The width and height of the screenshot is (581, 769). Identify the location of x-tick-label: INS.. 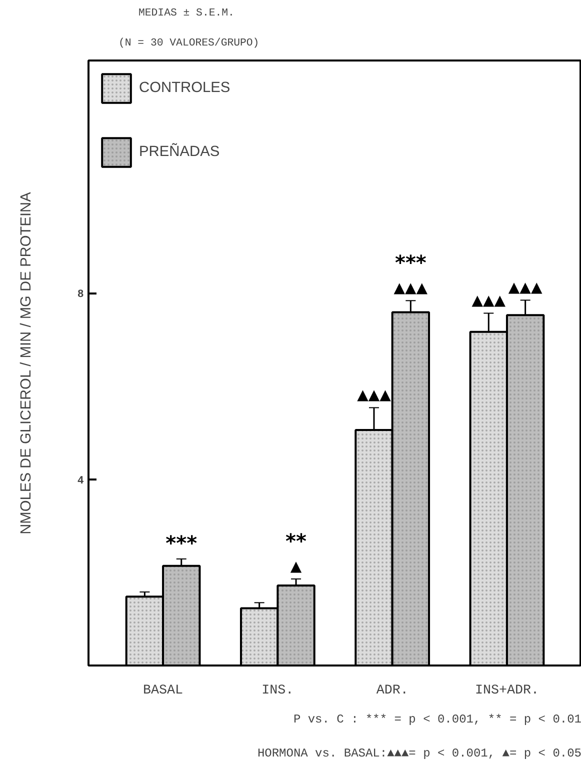
(278, 691).